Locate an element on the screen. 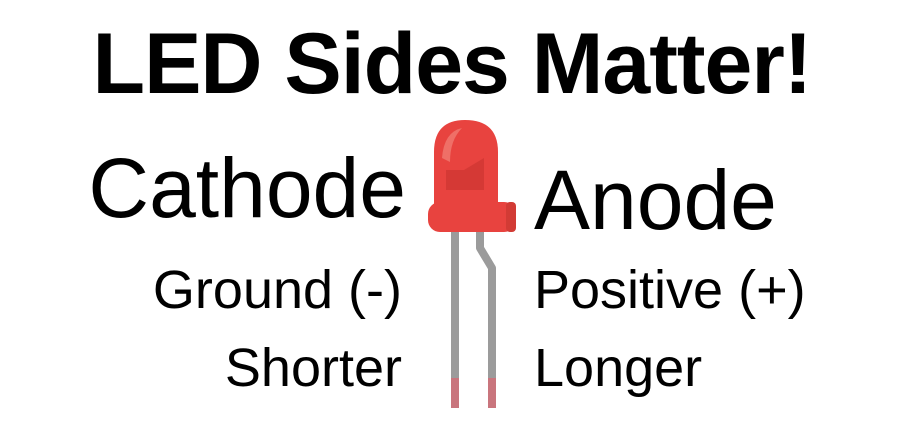 This screenshot has height=436, width=904. anode-leg-length: Longer is located at coordinates (618, 368).